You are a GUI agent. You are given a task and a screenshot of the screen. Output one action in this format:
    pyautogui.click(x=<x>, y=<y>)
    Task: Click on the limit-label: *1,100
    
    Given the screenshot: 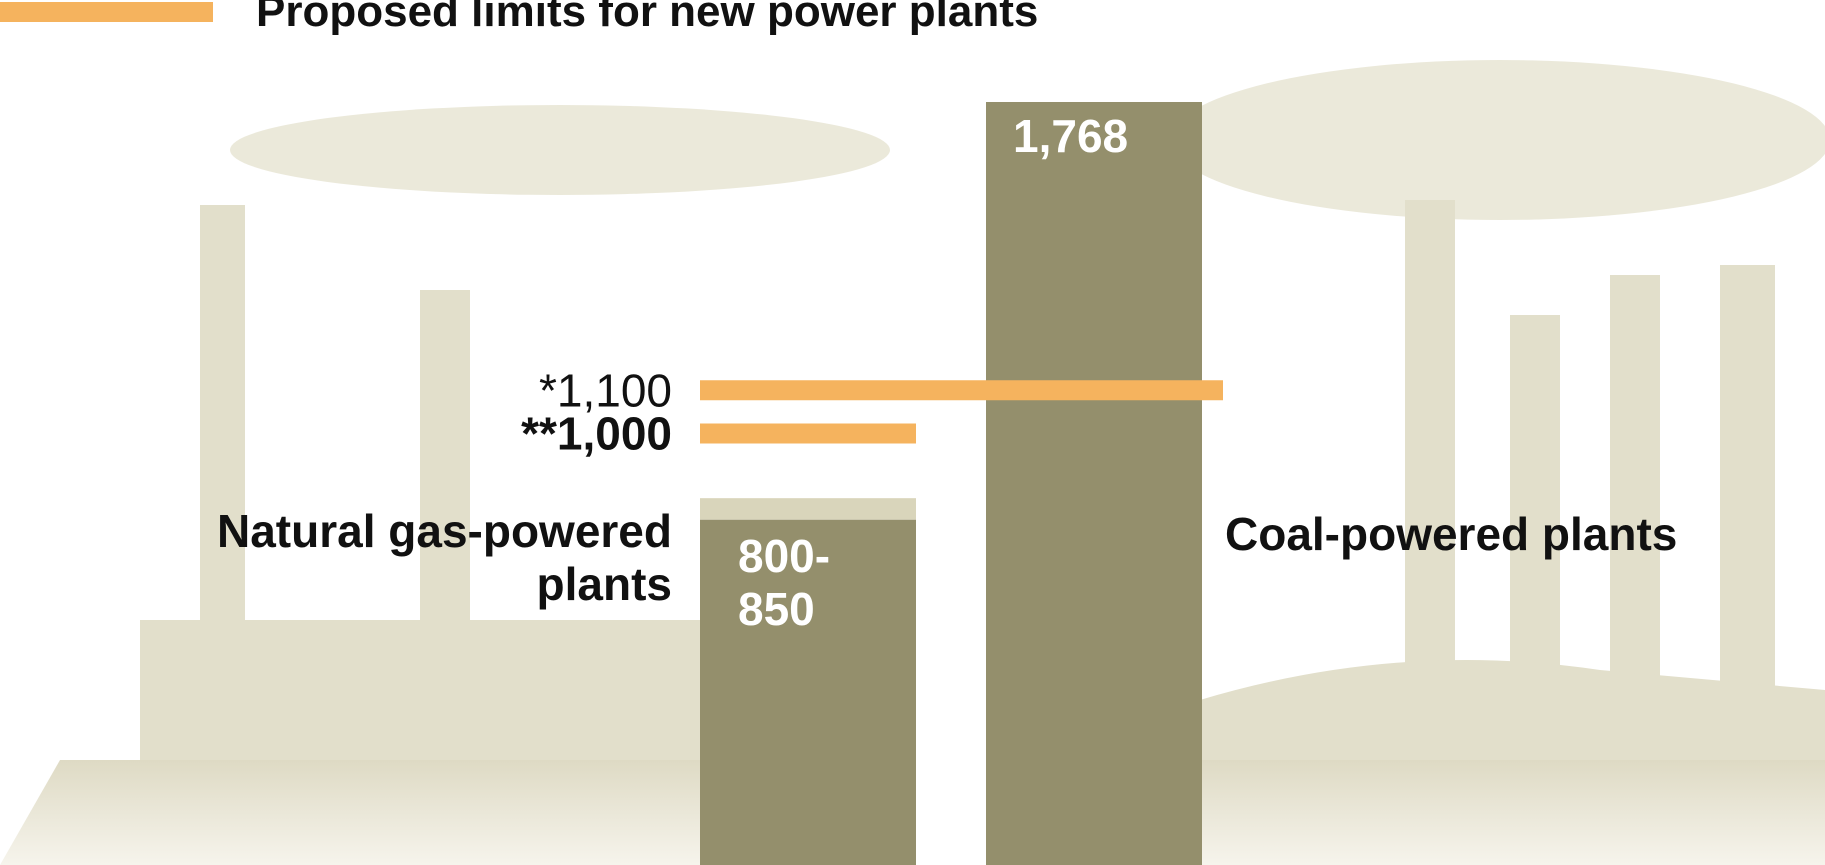 What is the action you would take?
    pyautogui.click(x=605, y=390)
    